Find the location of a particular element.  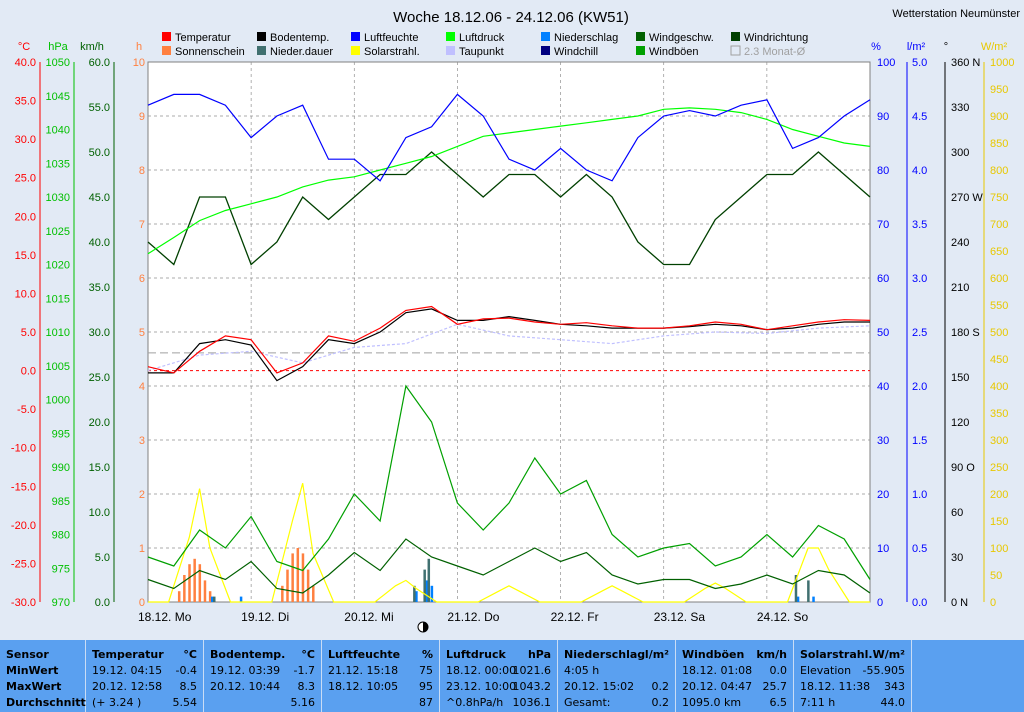

axis-tick-direction: 180 S is located at coordinates (965, 333).